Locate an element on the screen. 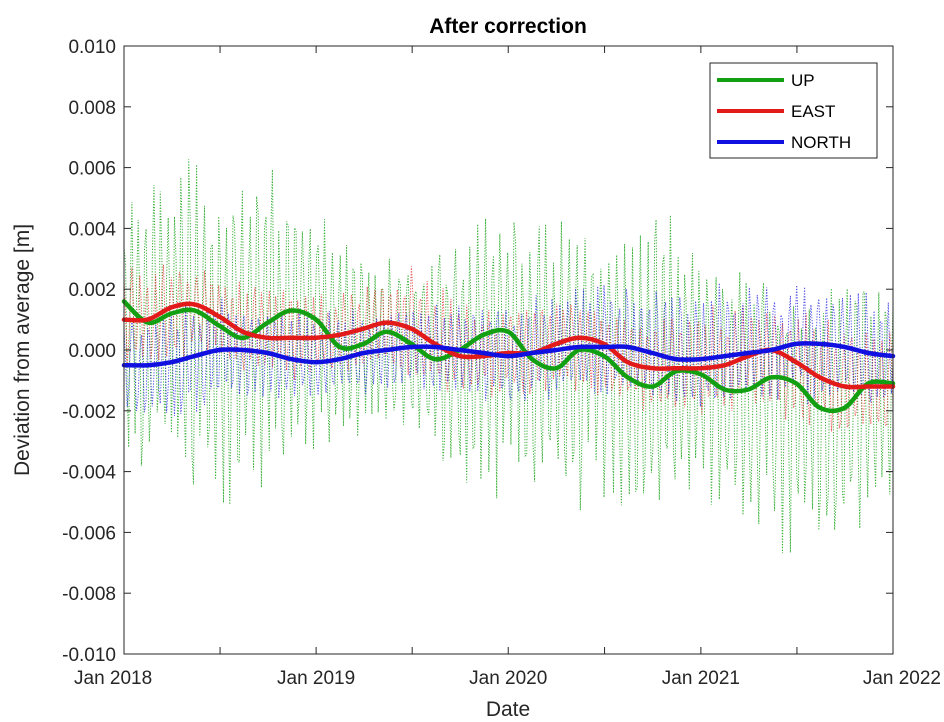 Image resolution: width=944 pixels, height=722 pixels. smoothed-series-layer is located at coordinates (508, 356).